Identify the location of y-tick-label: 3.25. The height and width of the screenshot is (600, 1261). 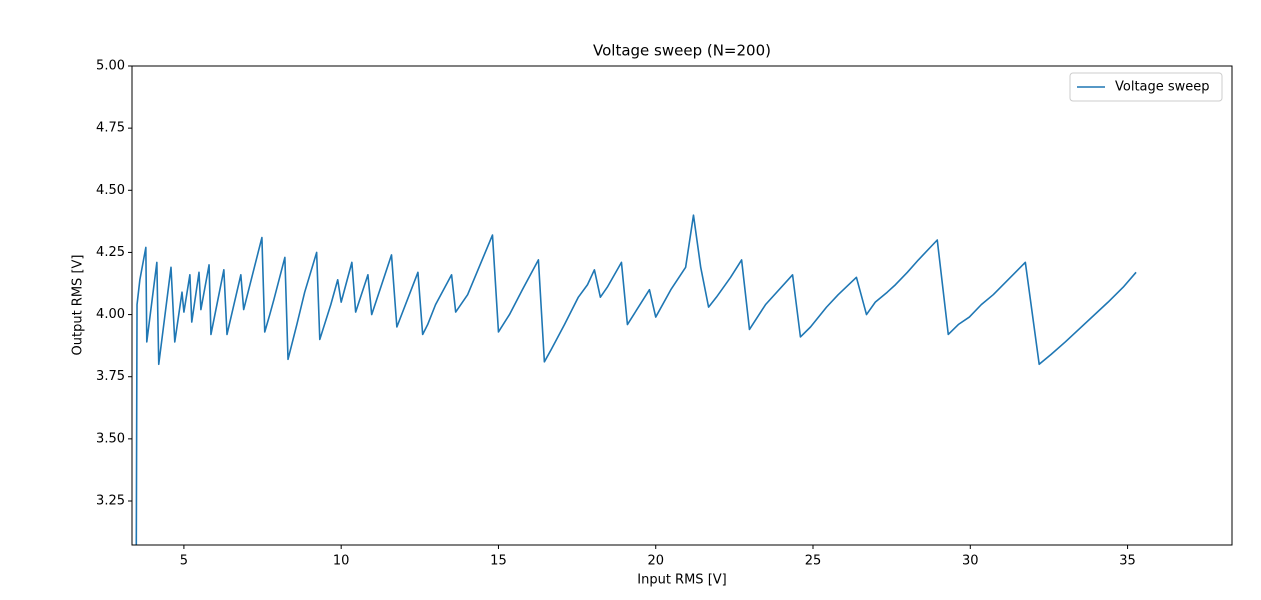
(110, 501).